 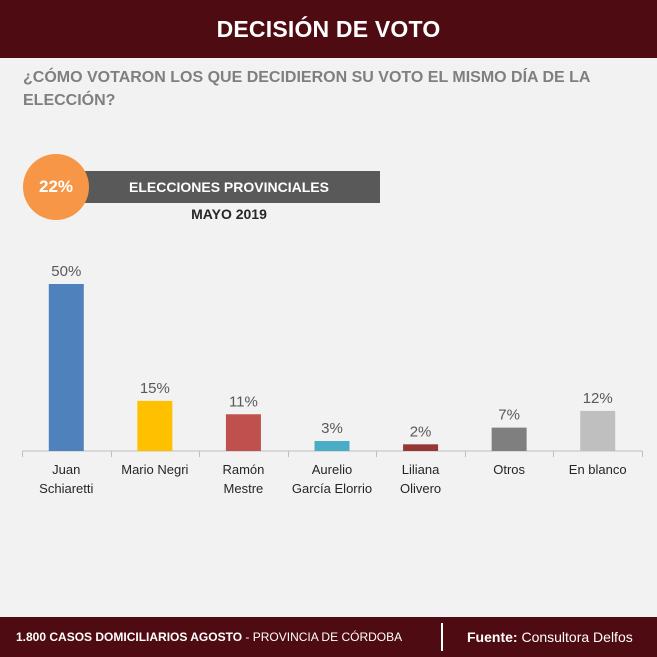 What do you see at coordinates (243, 469) in the screenshot?
I see `category-label: Ramón` at bounding box center [243, 469].